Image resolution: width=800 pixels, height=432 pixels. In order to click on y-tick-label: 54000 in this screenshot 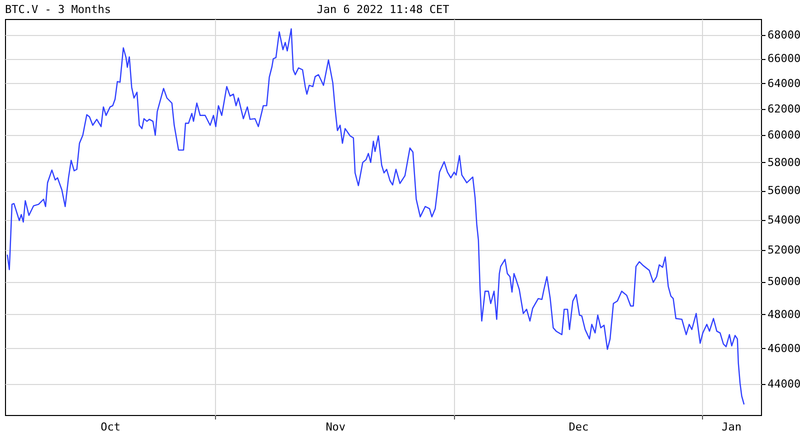, I will do `click(784, 219)`.